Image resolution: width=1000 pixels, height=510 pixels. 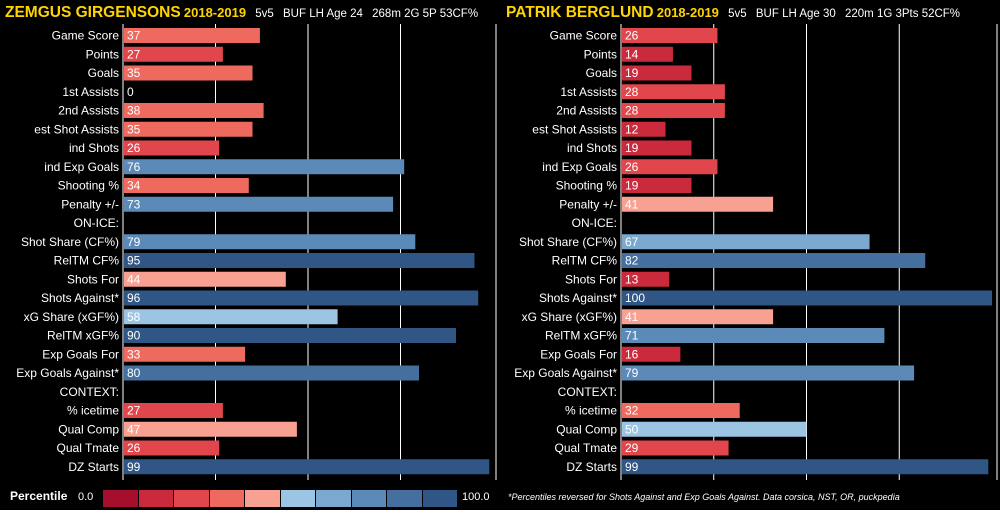 What do you see at coordinates (93, 467) in the screenshot?
I see `category-label: DZ Starts` at bounding box center [93, 467].